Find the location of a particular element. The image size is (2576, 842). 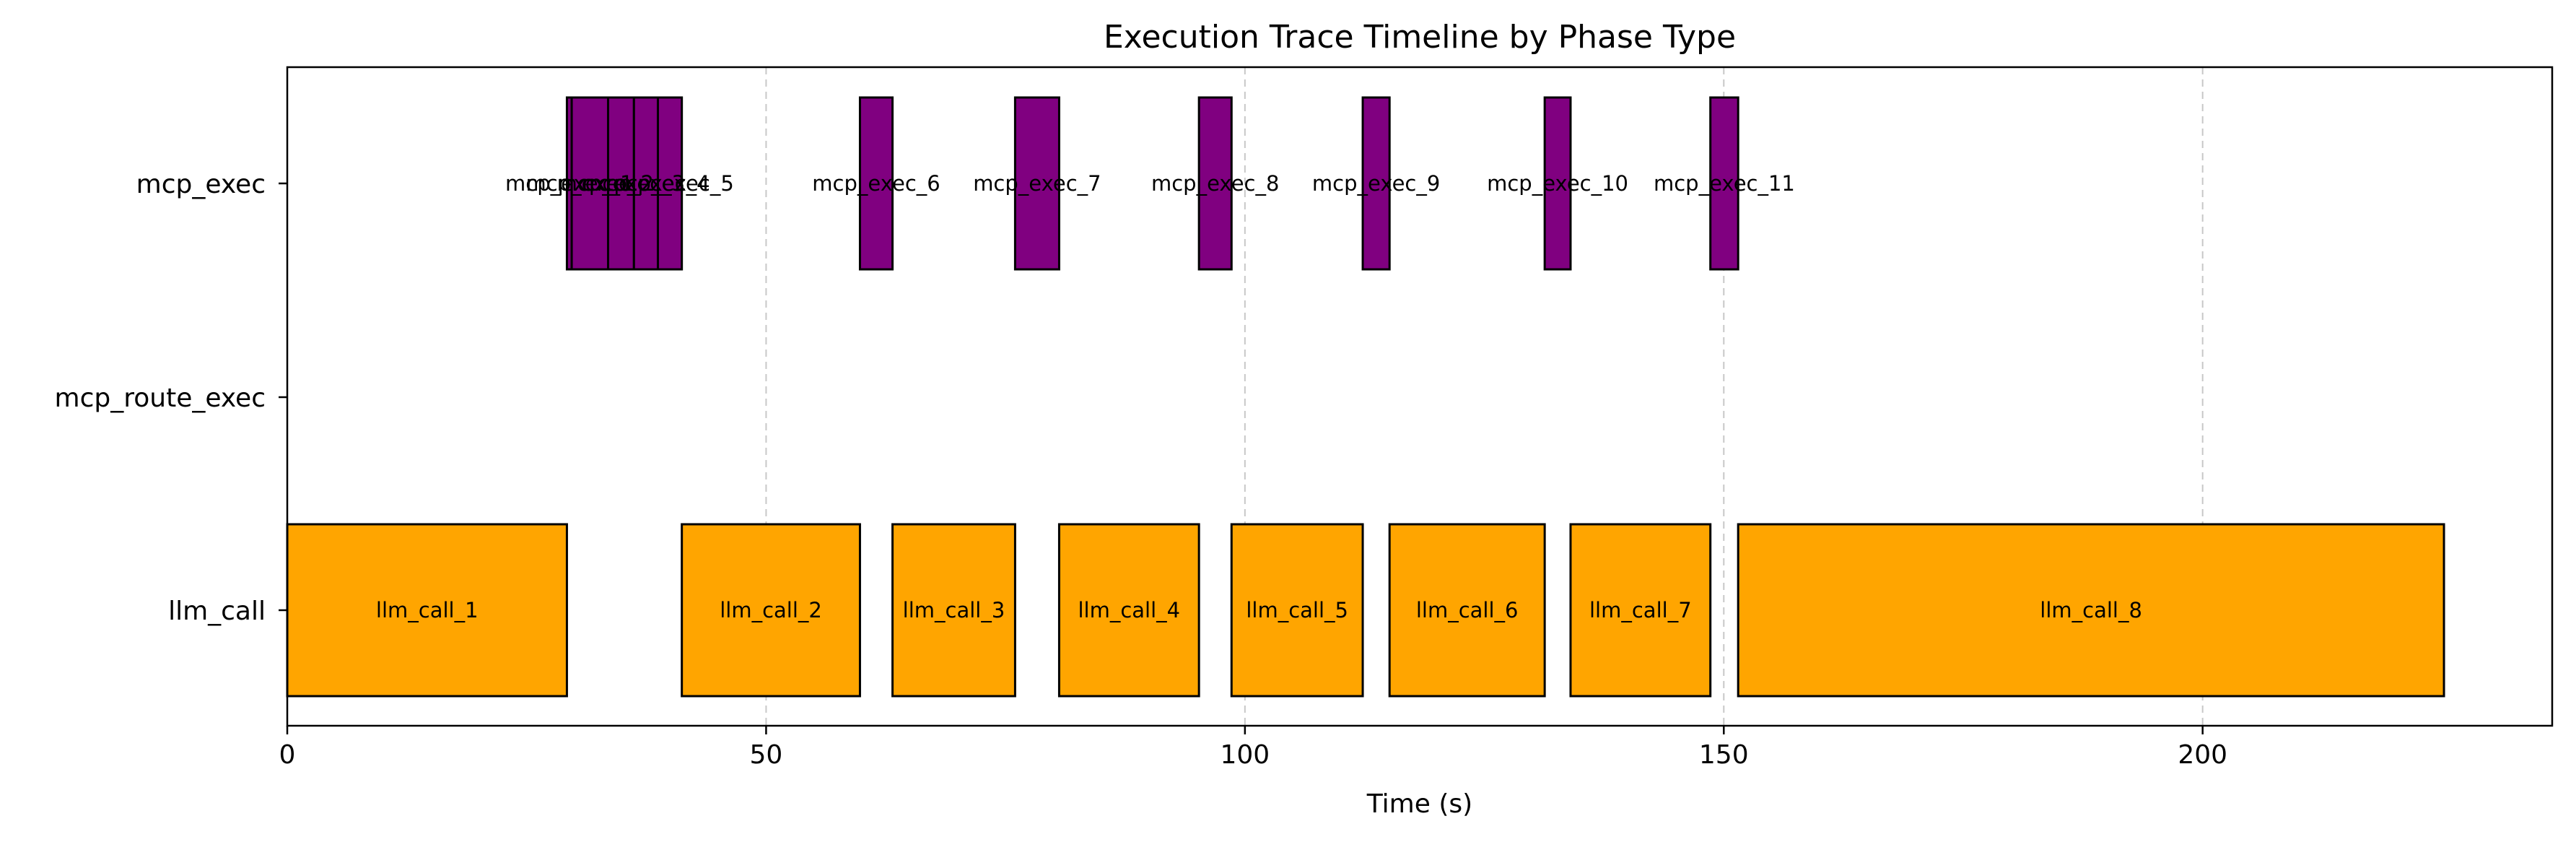

bar-label-llm_call_3: llm_call_3 is located at coordinates (954, 610).